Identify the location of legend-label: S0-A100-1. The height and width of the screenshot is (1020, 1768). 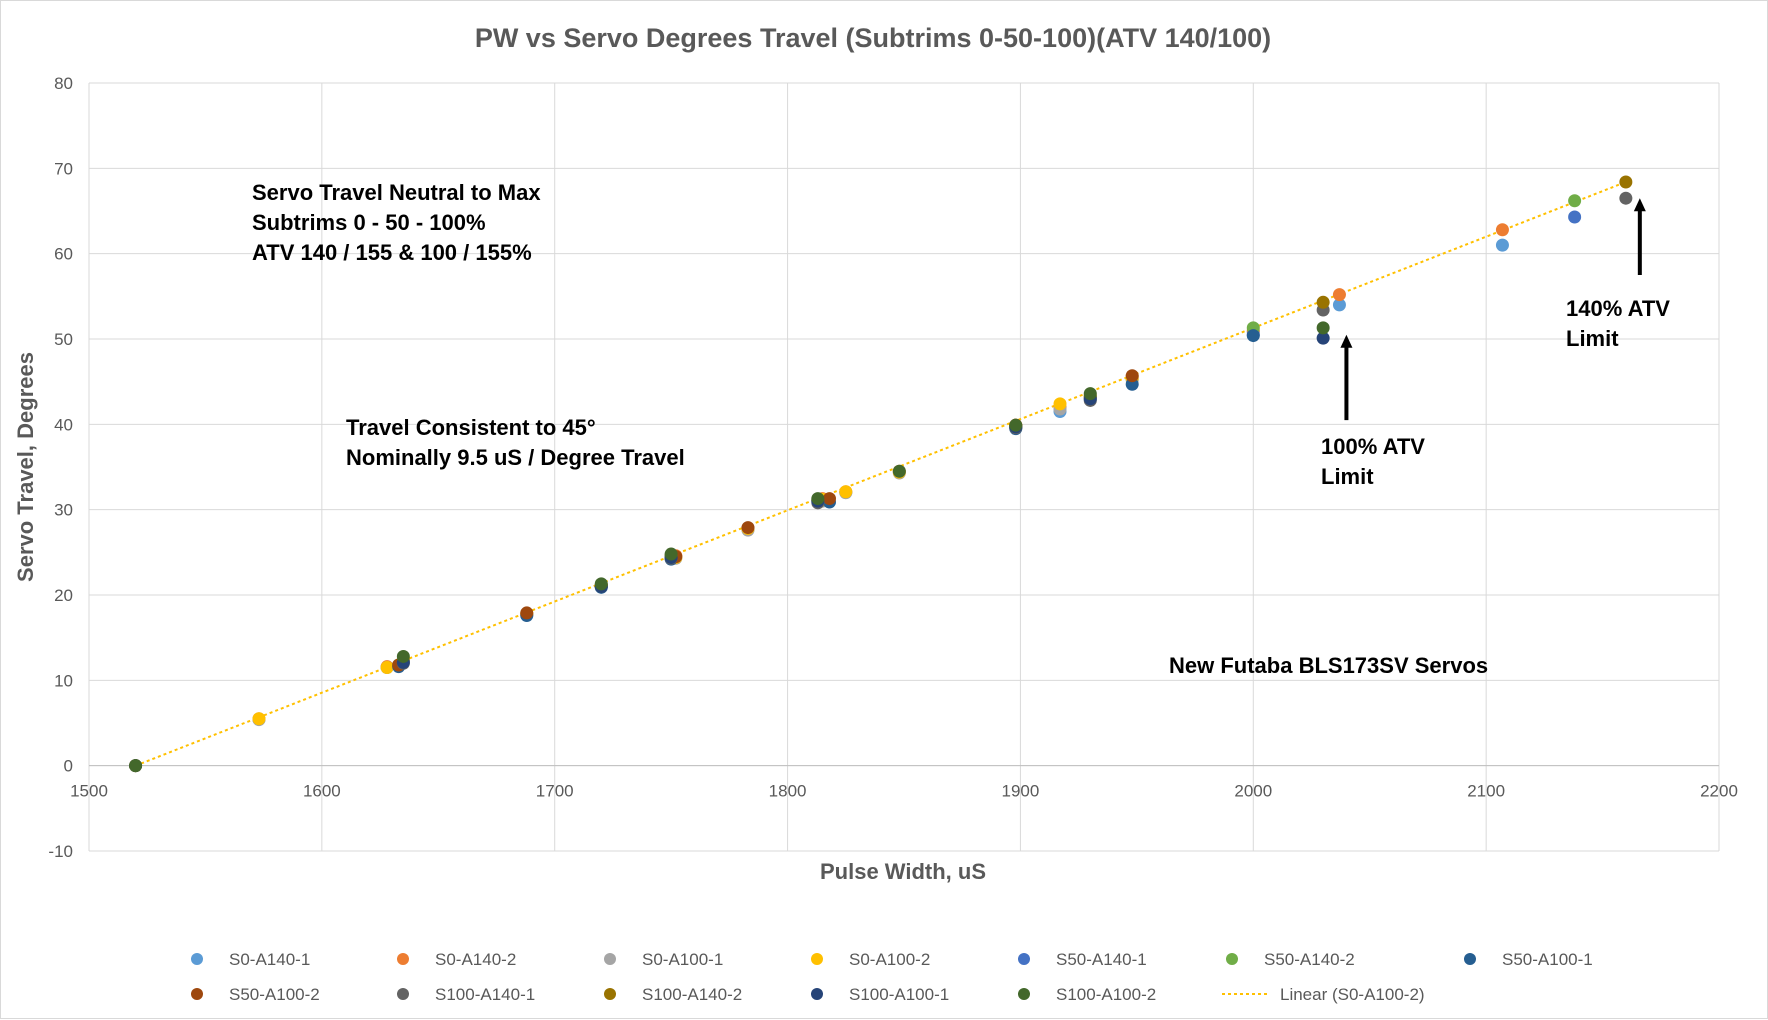
(682, 959).